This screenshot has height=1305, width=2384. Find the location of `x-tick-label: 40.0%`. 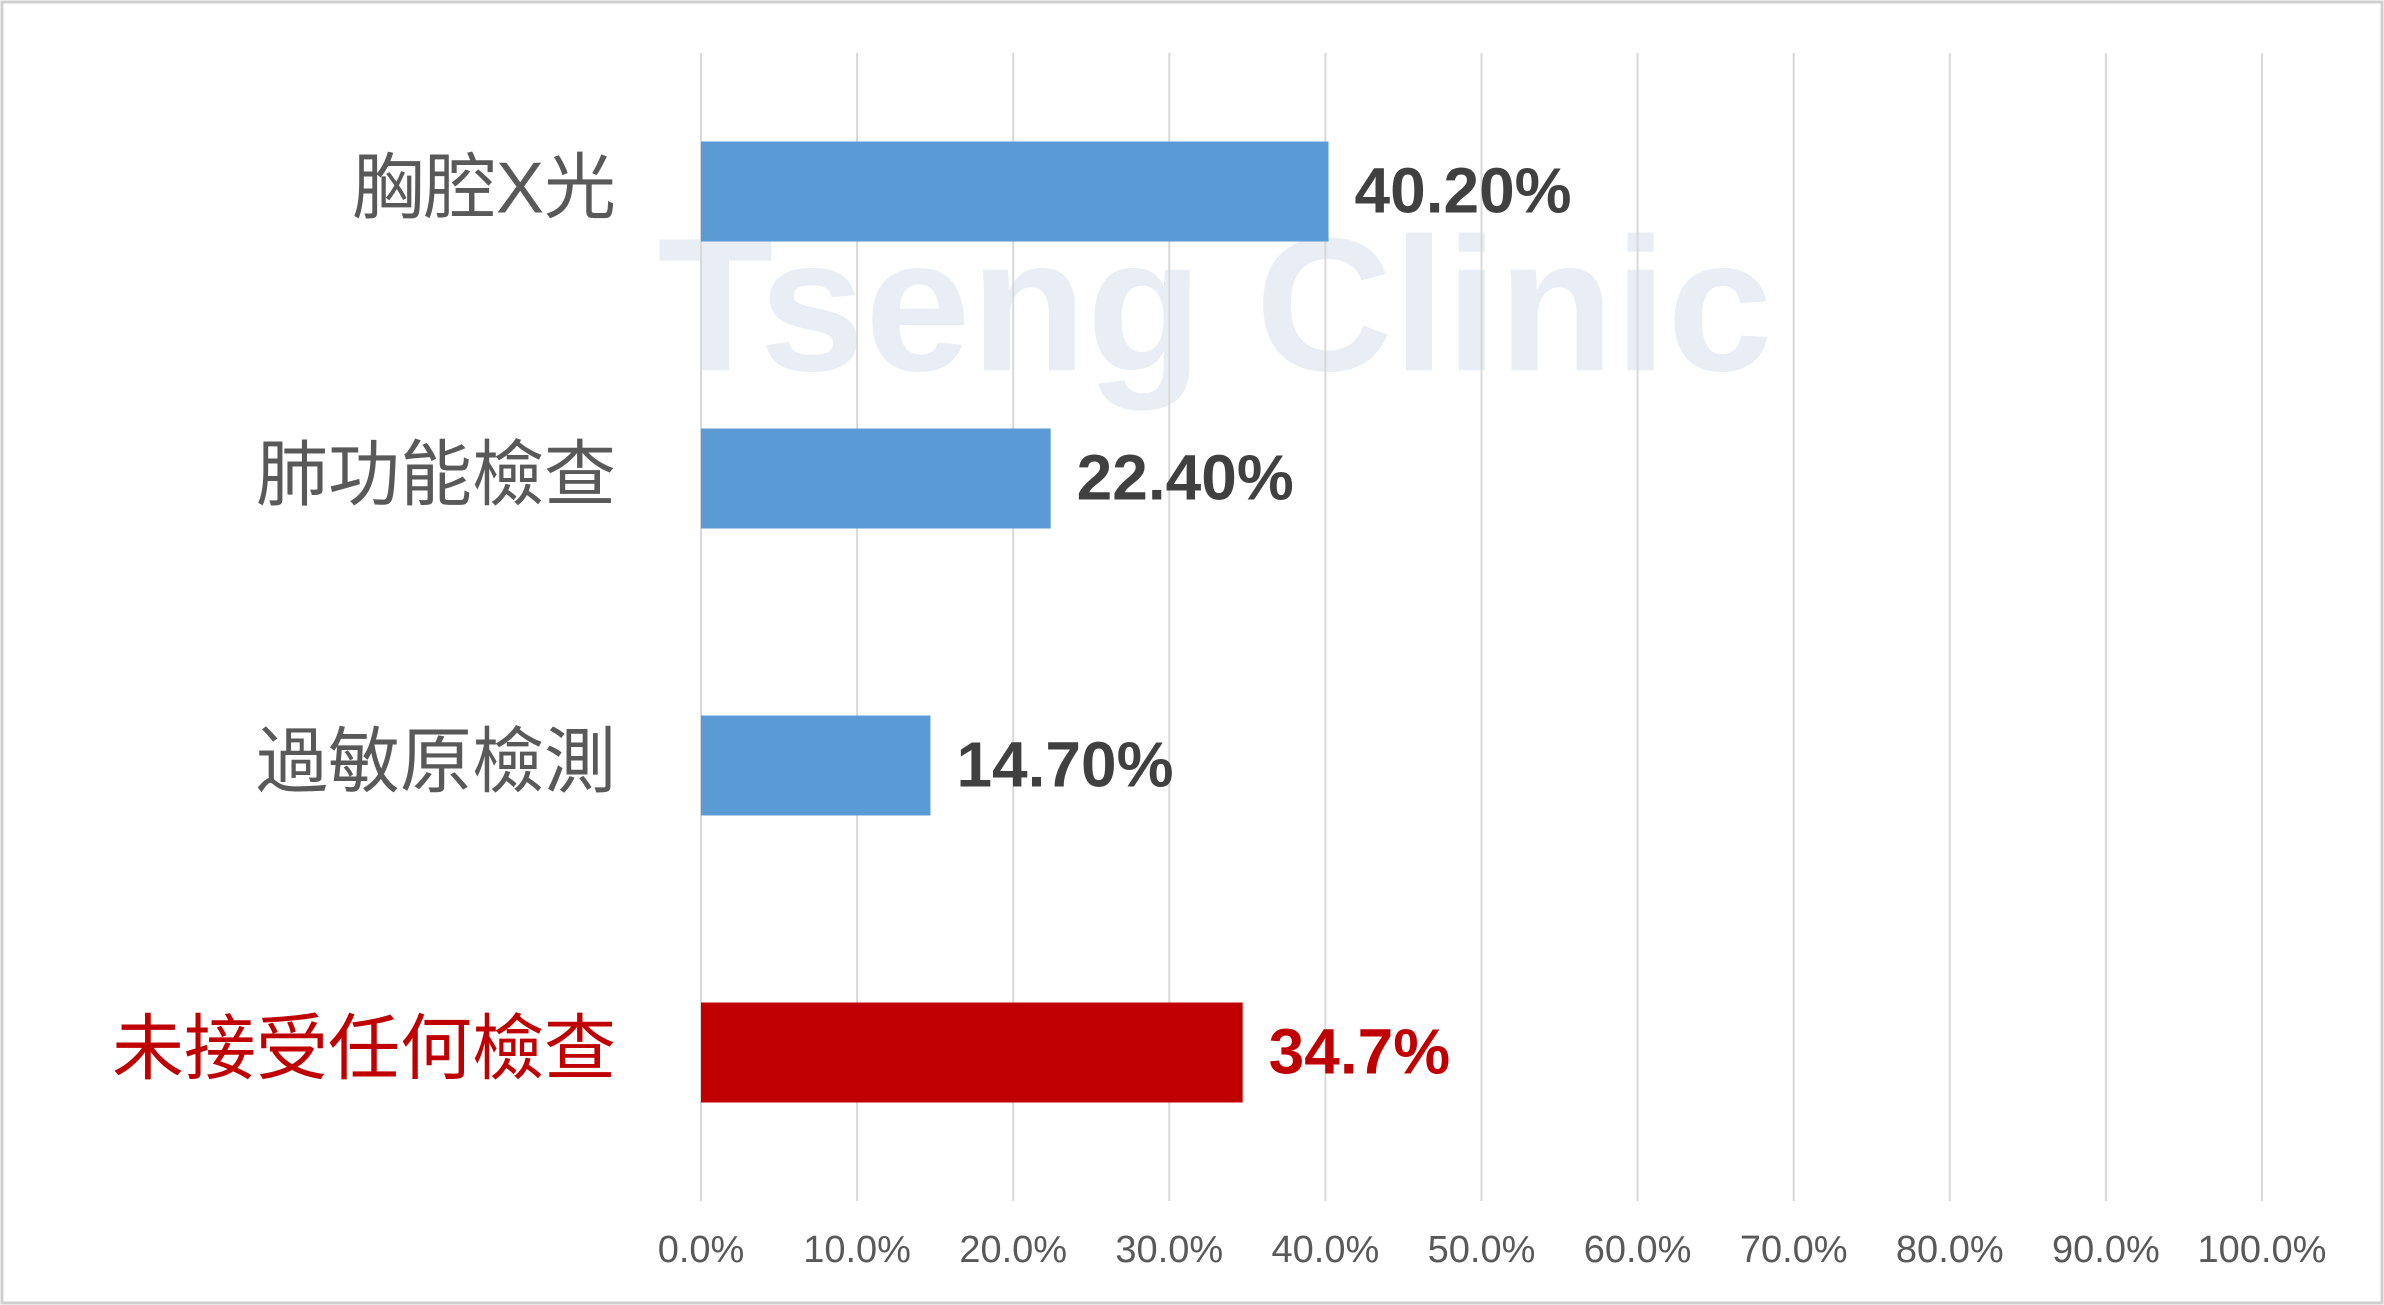

x-tick-label: 40.0% is located at coordinates (1326, 1250).